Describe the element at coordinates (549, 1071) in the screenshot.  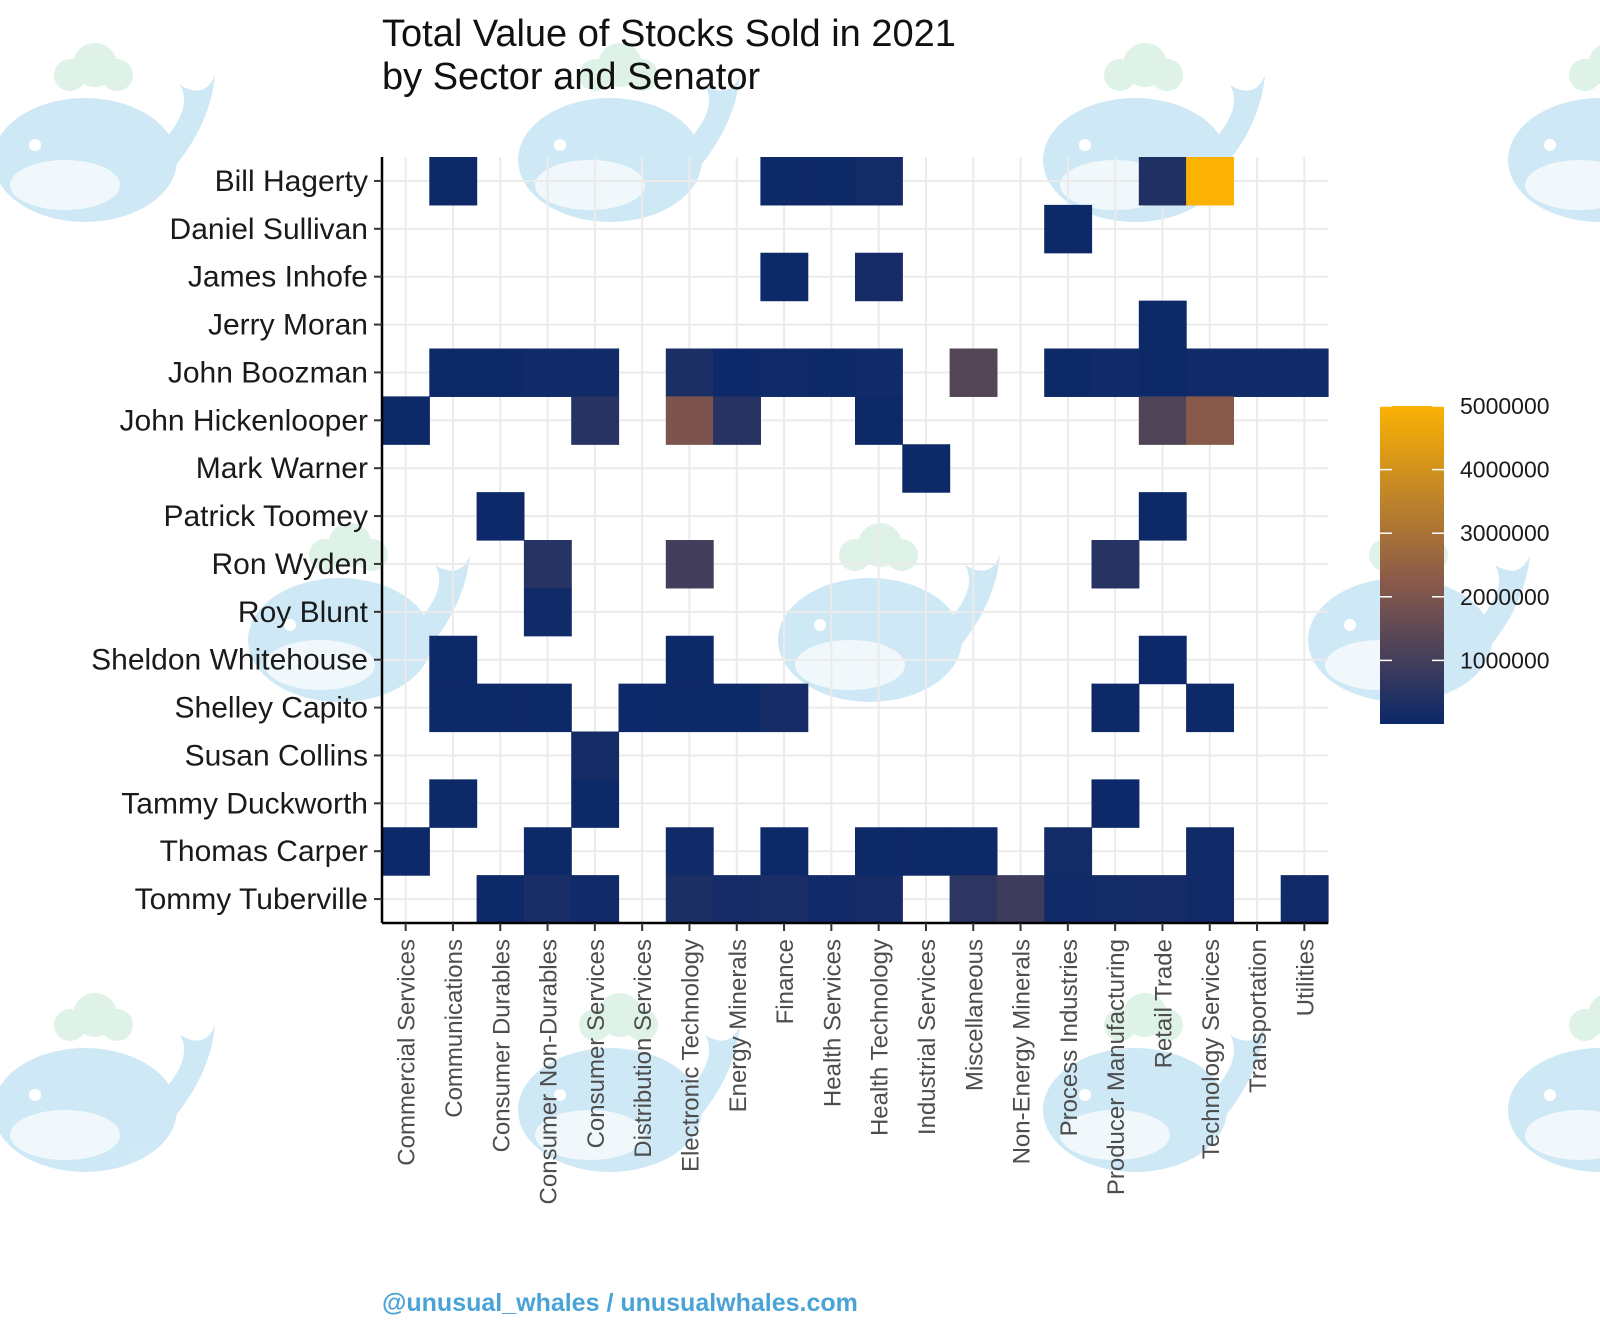
I see `x-tick-label: Consumer Non-Durables` at that location.